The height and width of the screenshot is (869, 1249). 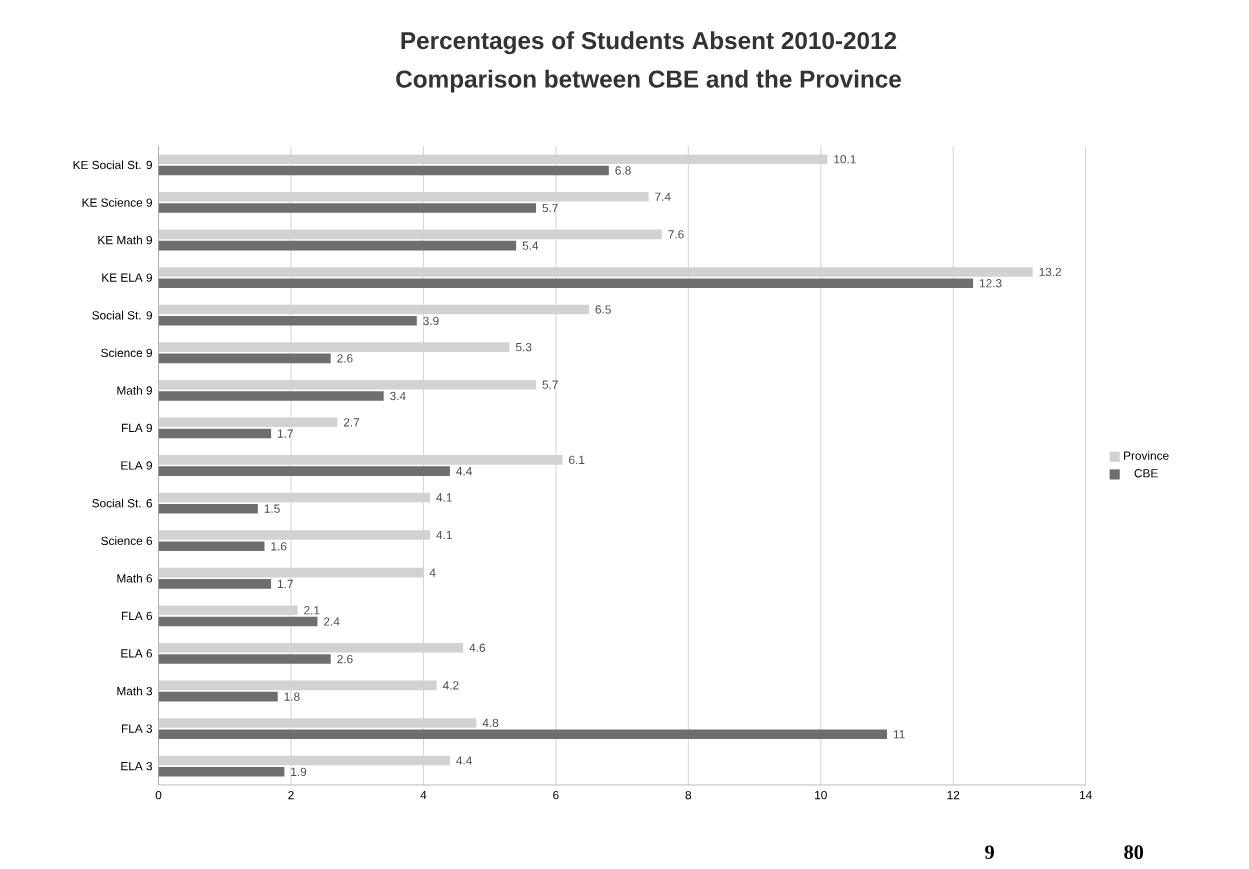 I want to click on data-label: 1.5, so click(x=272, y=508).